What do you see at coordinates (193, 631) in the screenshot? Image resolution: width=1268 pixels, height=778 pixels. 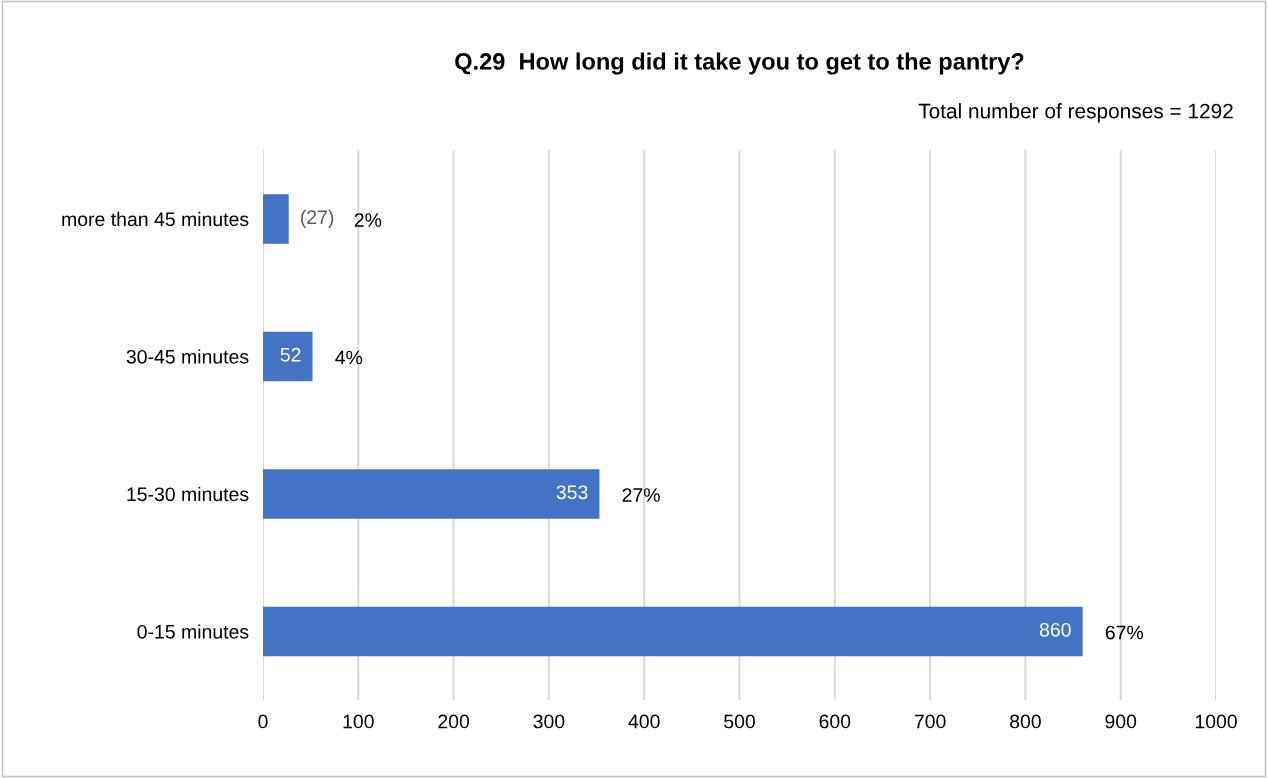 I see `y-tick-label: 0-15 minutes` at bounding box center [193, 631].